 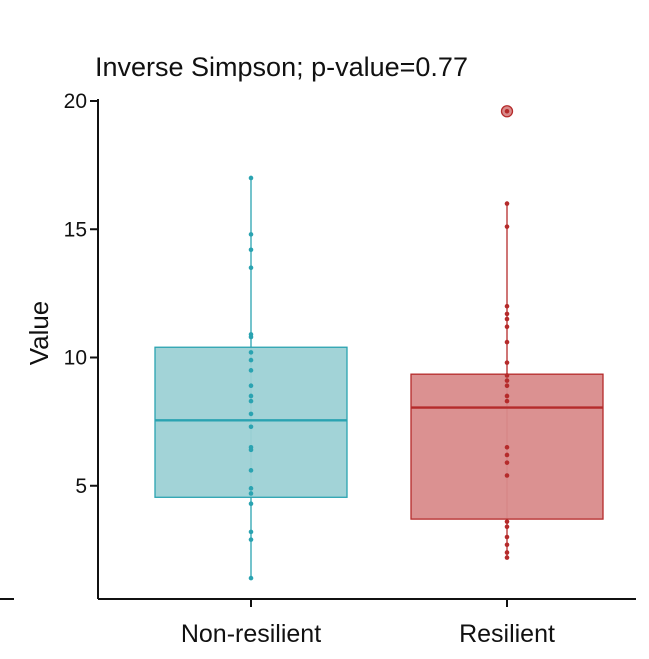 I want to click on y-tick-label-10: 10, so click(x=75, y=358).